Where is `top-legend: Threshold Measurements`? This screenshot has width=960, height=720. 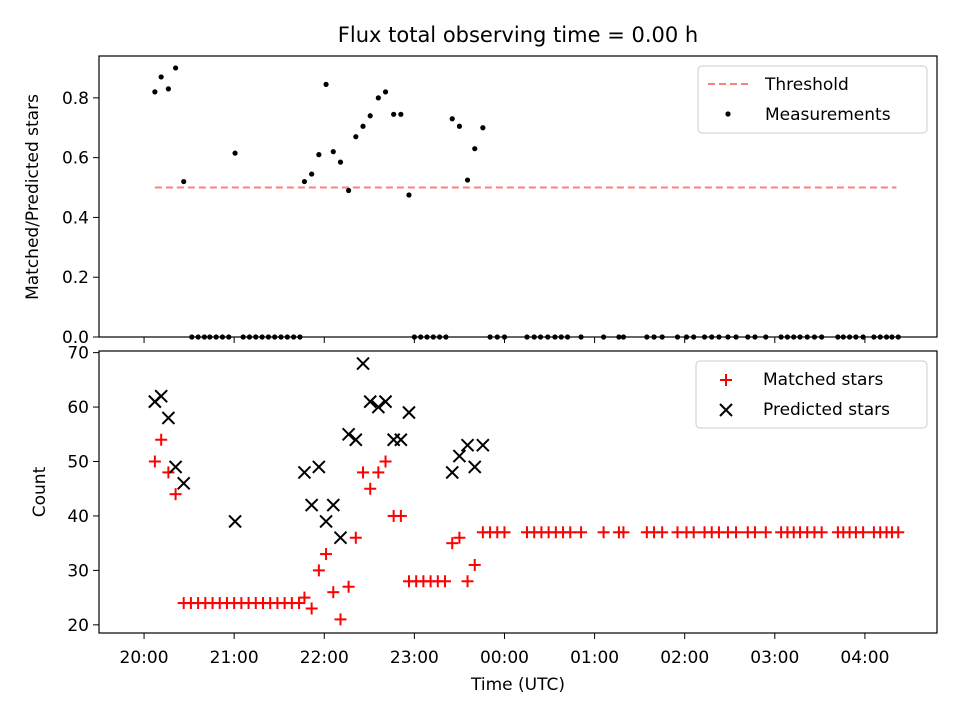
top-legend: Threshold Measurements is located at coordinates (812, 99).